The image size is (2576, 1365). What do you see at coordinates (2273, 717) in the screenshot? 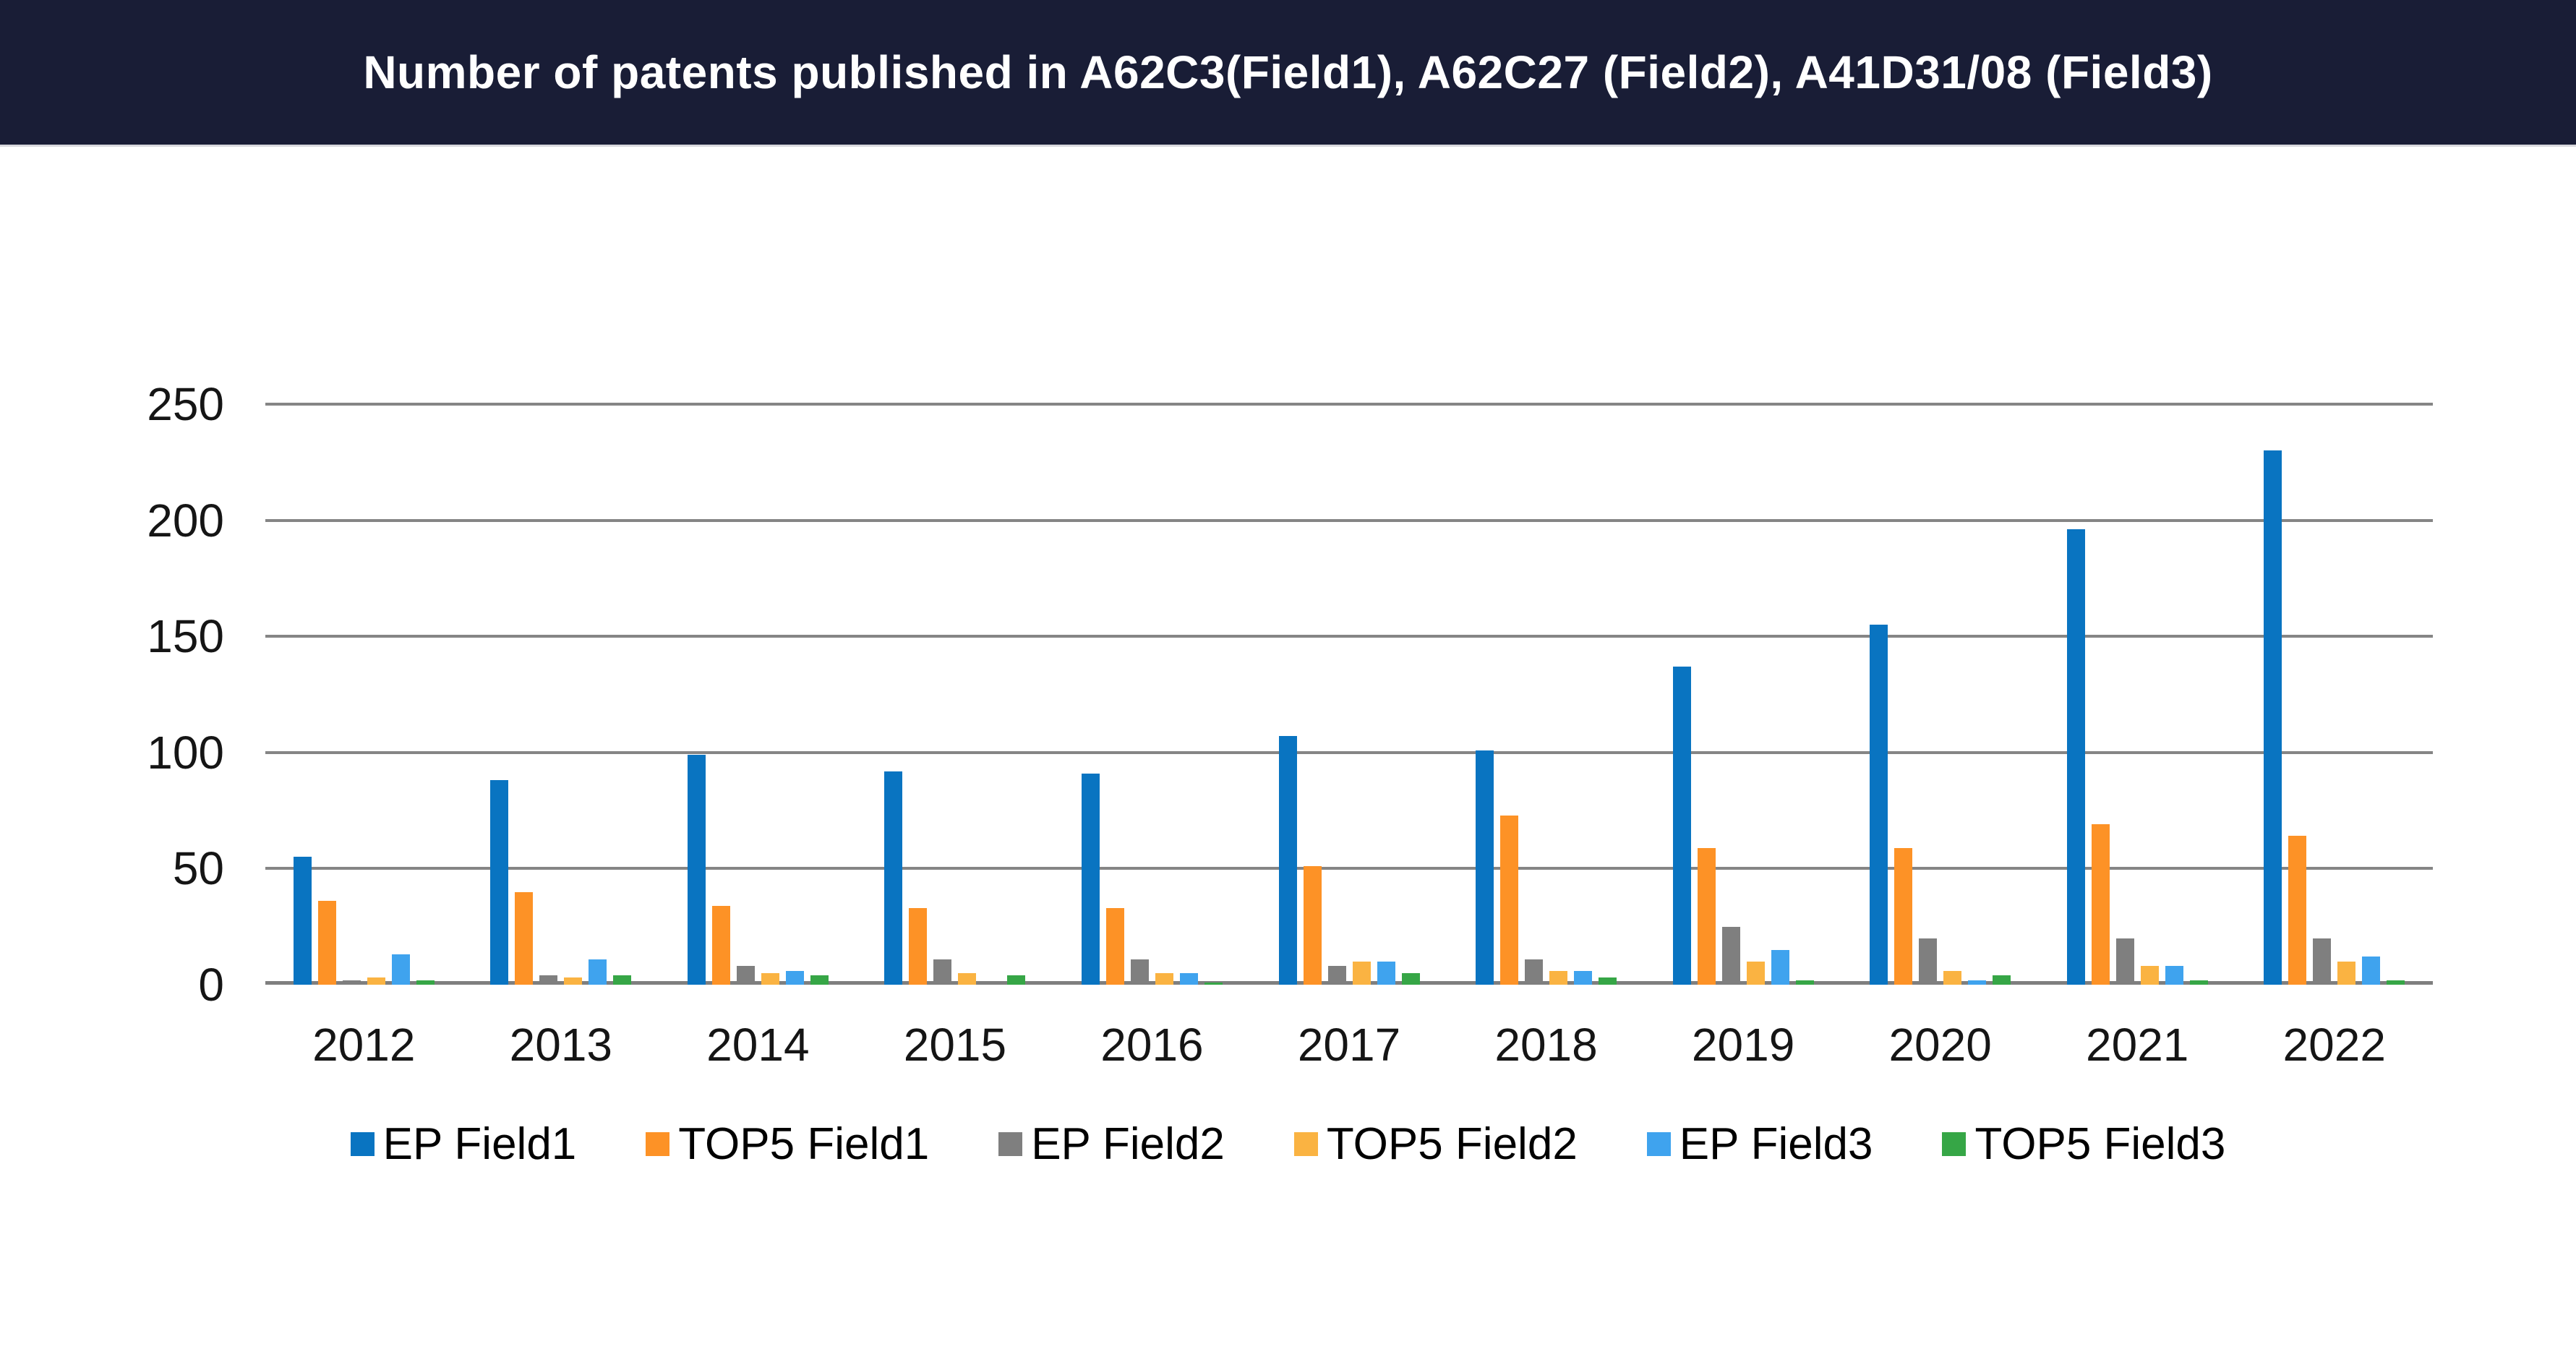
I see `bar-ep-field1-2022` at bounding box center [2273, 717].